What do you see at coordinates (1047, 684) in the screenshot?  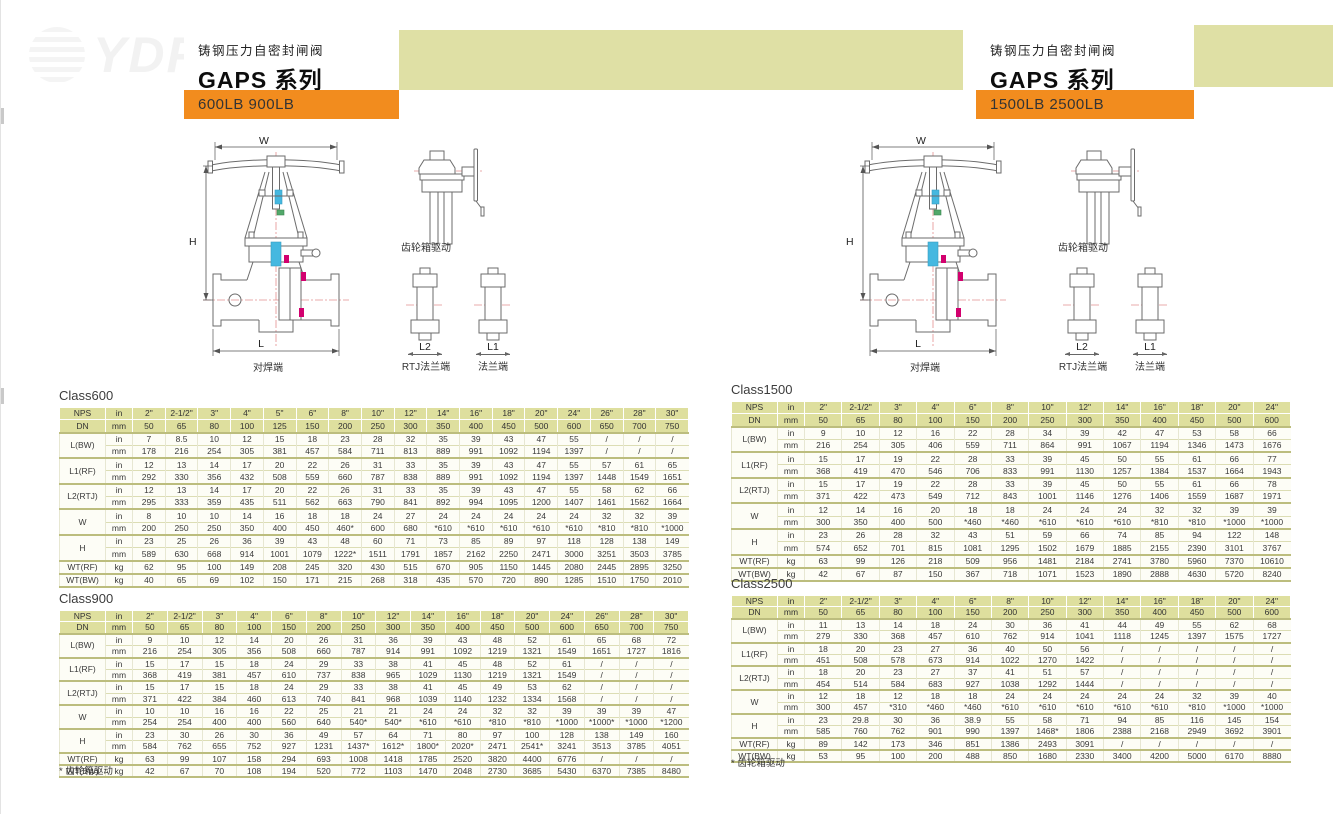 I see `value-cell: 1292` at bounding box center [1047, 684].